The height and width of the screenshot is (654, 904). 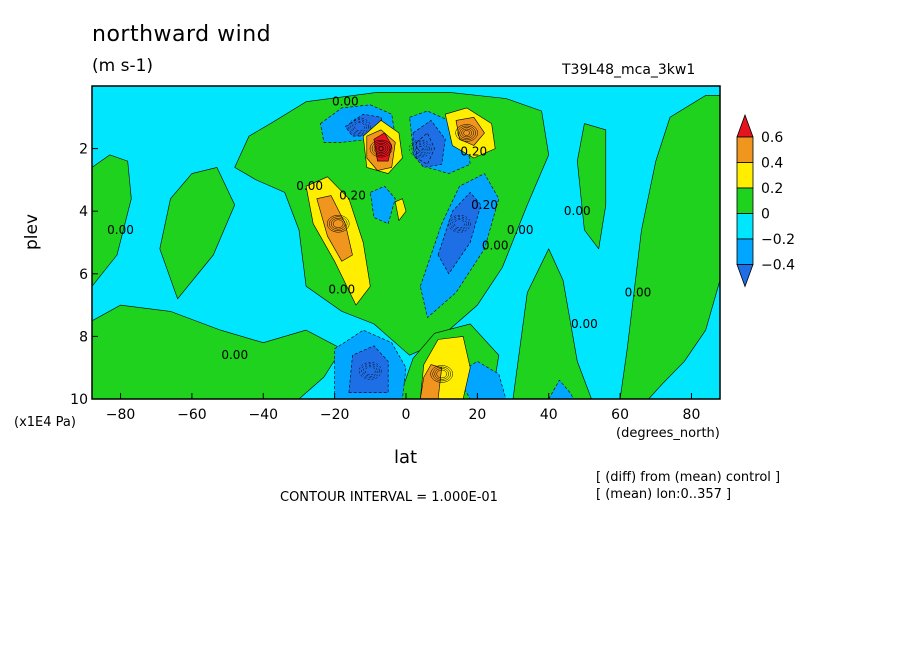 I want to click on chart-title: northward wind, so click(x=181, y=34).